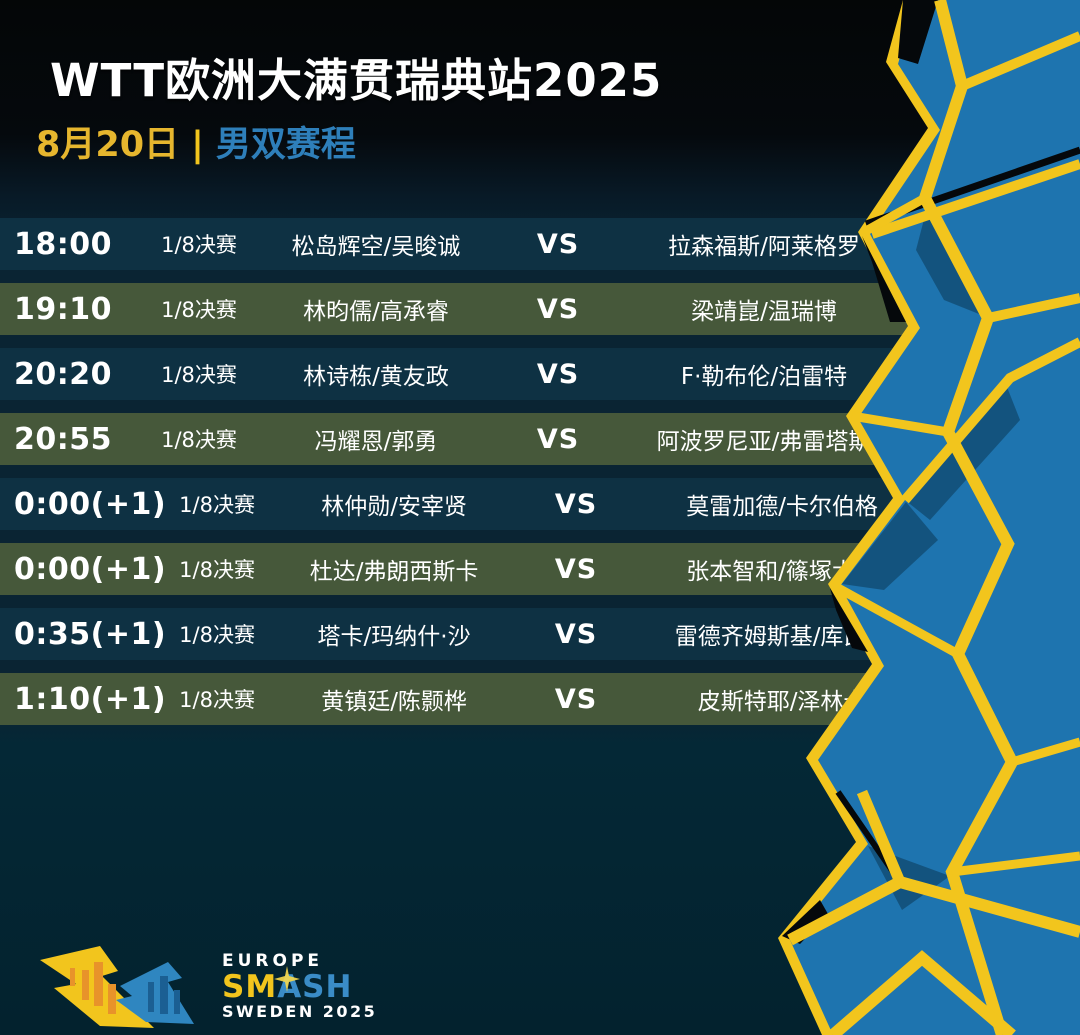  I want to click on logo-line-smash: SMASH, so click(299, 986).